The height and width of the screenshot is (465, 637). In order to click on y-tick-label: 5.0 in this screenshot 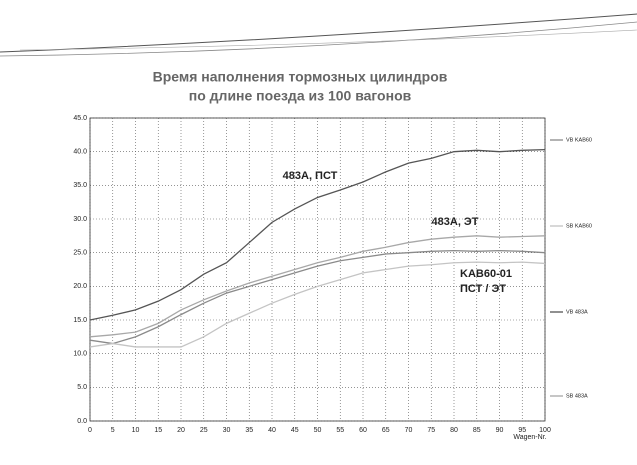, I will do `click(82, 387)`.